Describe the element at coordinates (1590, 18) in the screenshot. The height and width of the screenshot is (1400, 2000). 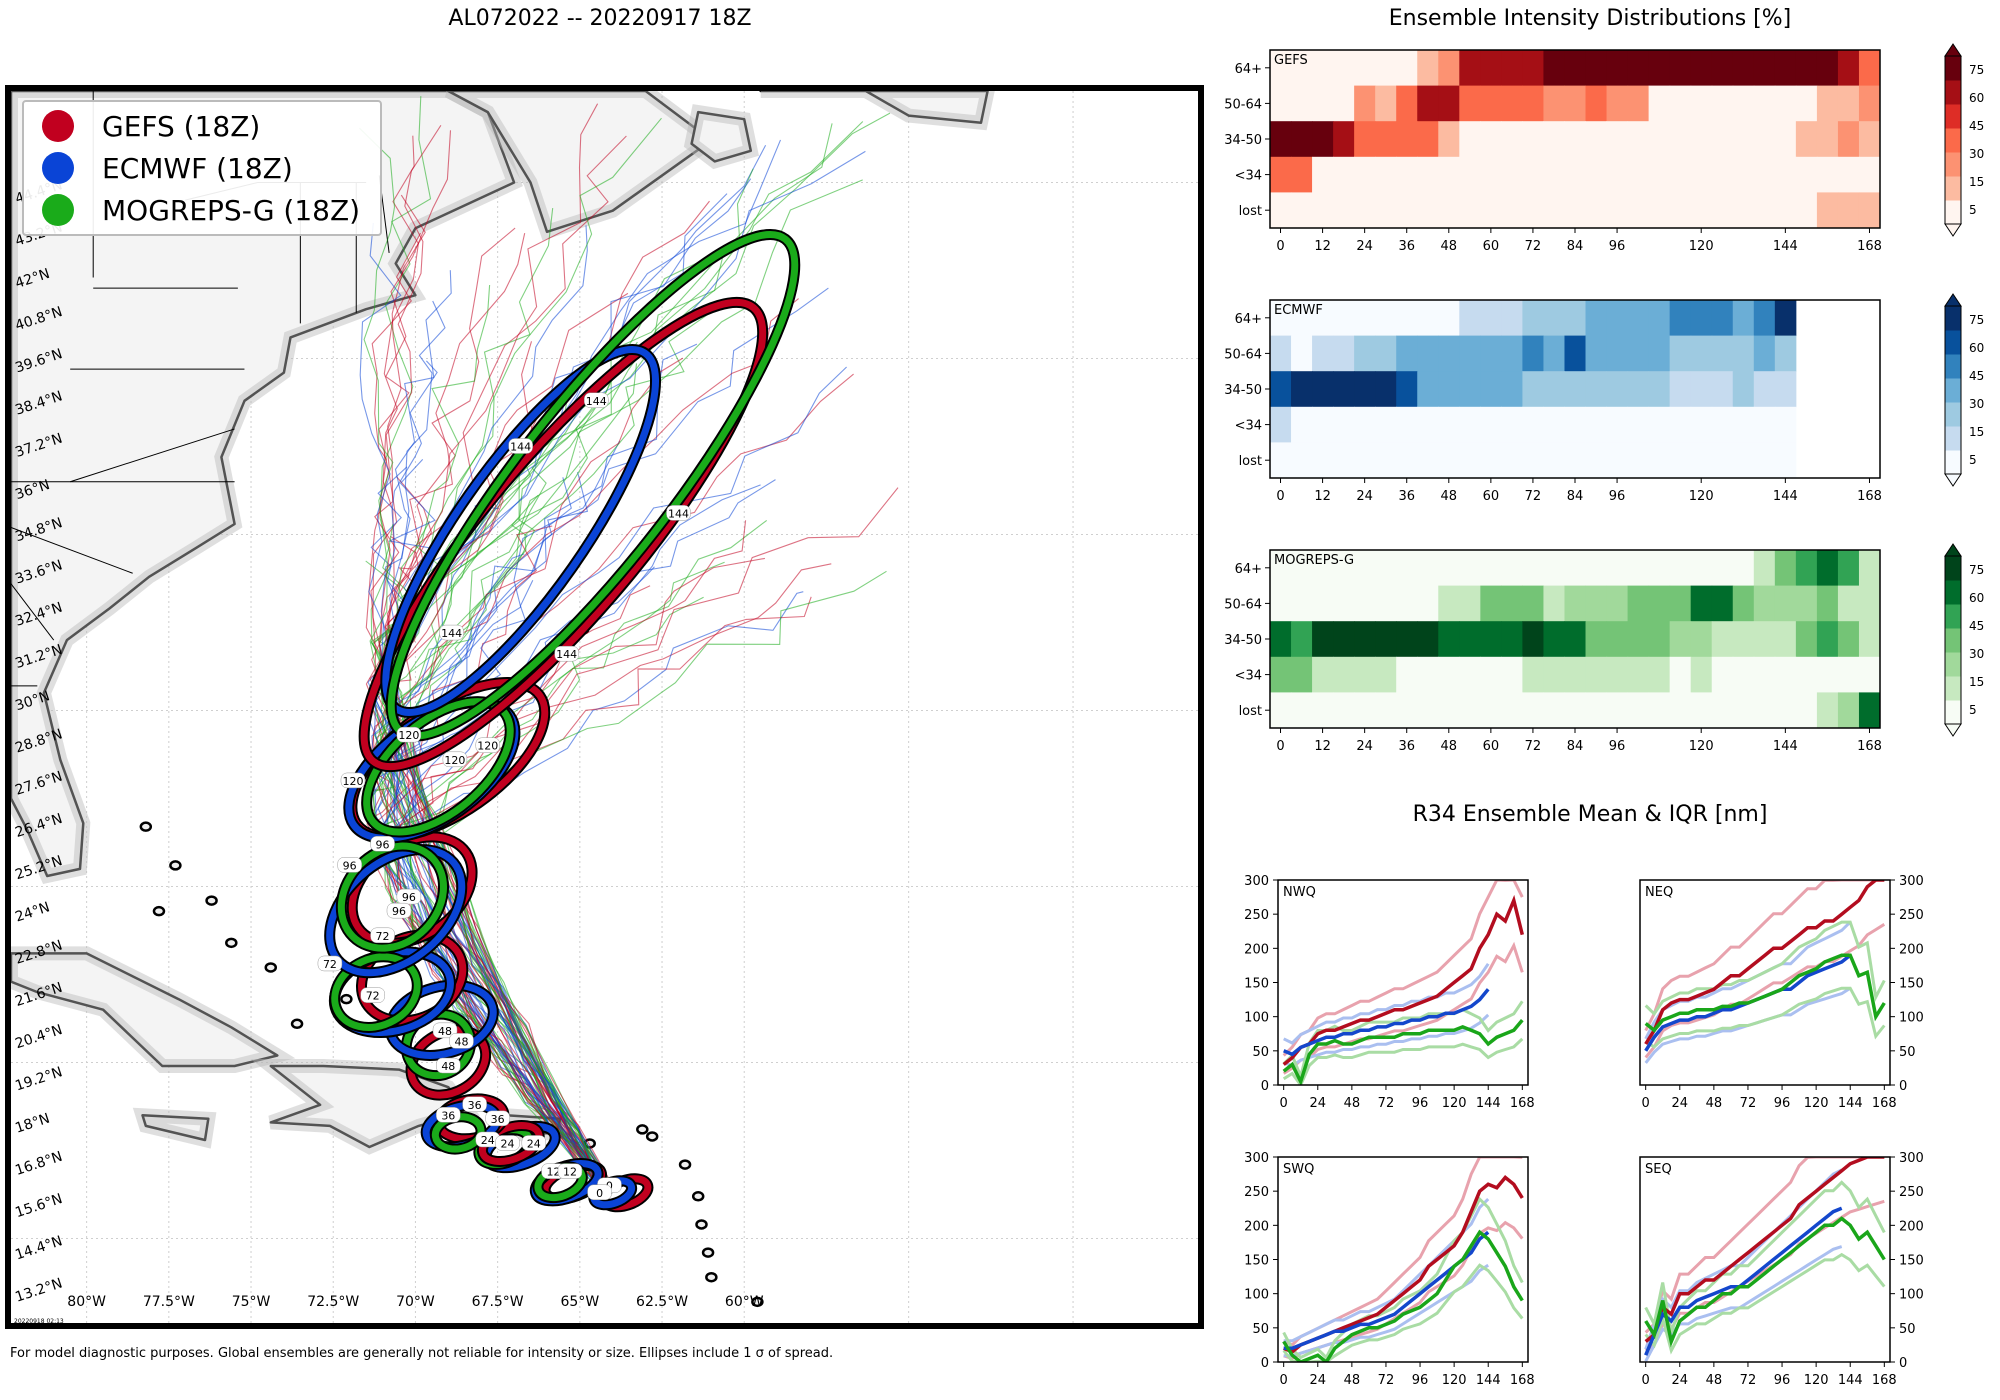
I see `intensity-title: Ensemble Intensity Distributions [%]` at that location.